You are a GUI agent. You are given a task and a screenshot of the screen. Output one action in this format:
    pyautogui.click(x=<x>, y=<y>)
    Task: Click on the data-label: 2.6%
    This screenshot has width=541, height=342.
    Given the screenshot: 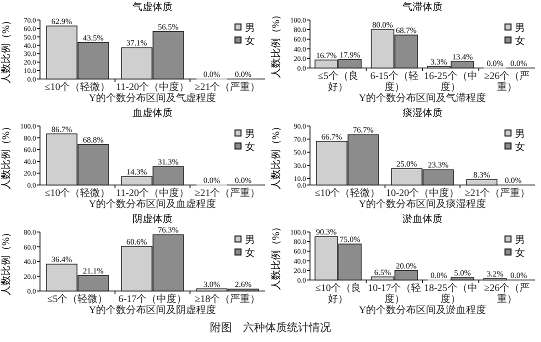 What is the action you would take?
    pyautogui.click(x=243, y=285)
    